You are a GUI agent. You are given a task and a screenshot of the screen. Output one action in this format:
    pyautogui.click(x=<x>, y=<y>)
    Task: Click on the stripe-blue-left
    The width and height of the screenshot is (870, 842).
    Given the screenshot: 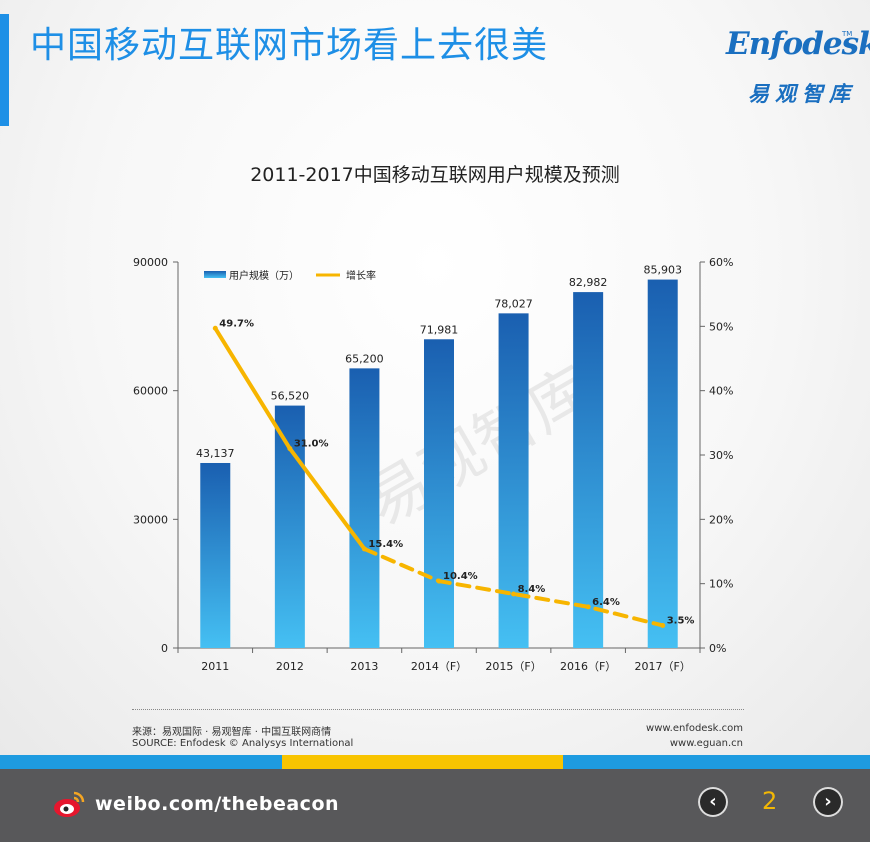 What is the action you would take?
    pyautogui.click(x=141, y=762)
    